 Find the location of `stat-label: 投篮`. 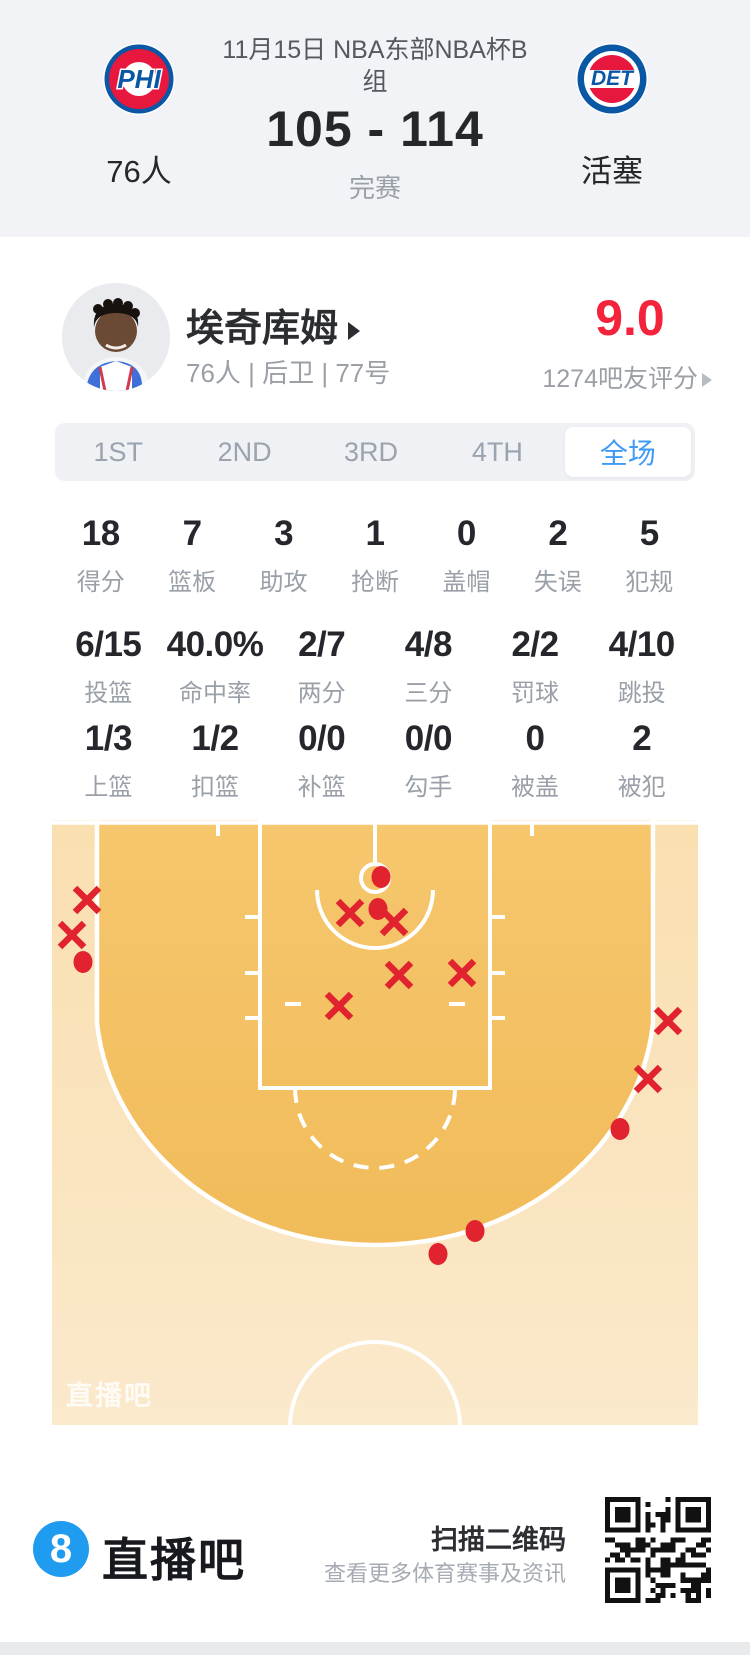

stat-label: 投篮 is located at coordinates (108, 693).